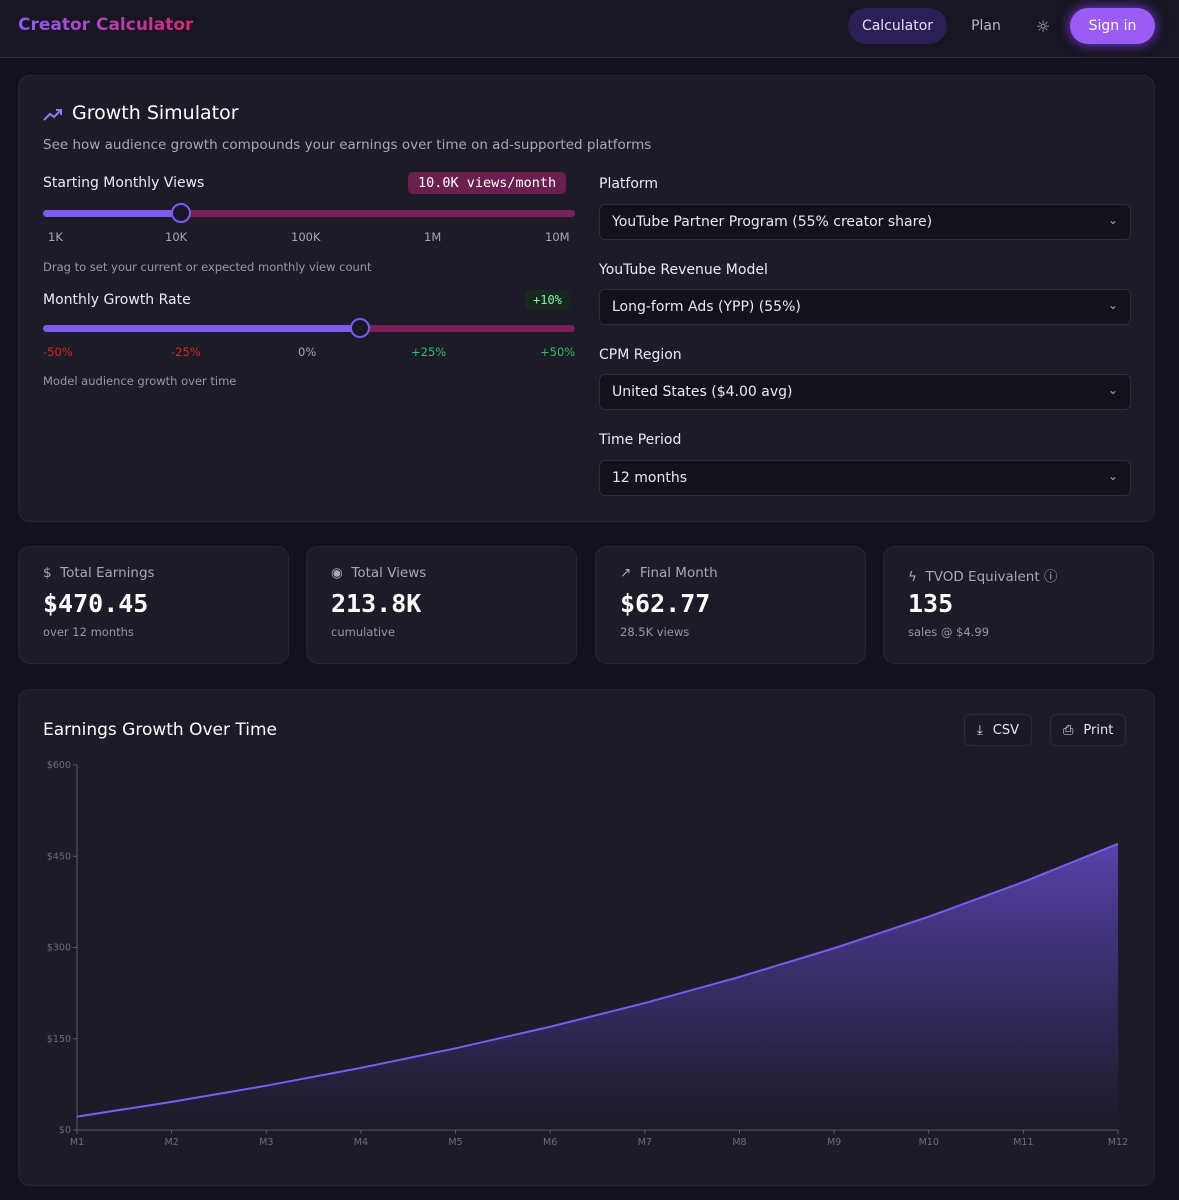 This screenshot has height=1200, width=1179. I want to click on y-tick-label: $0, so click(65, 1130).